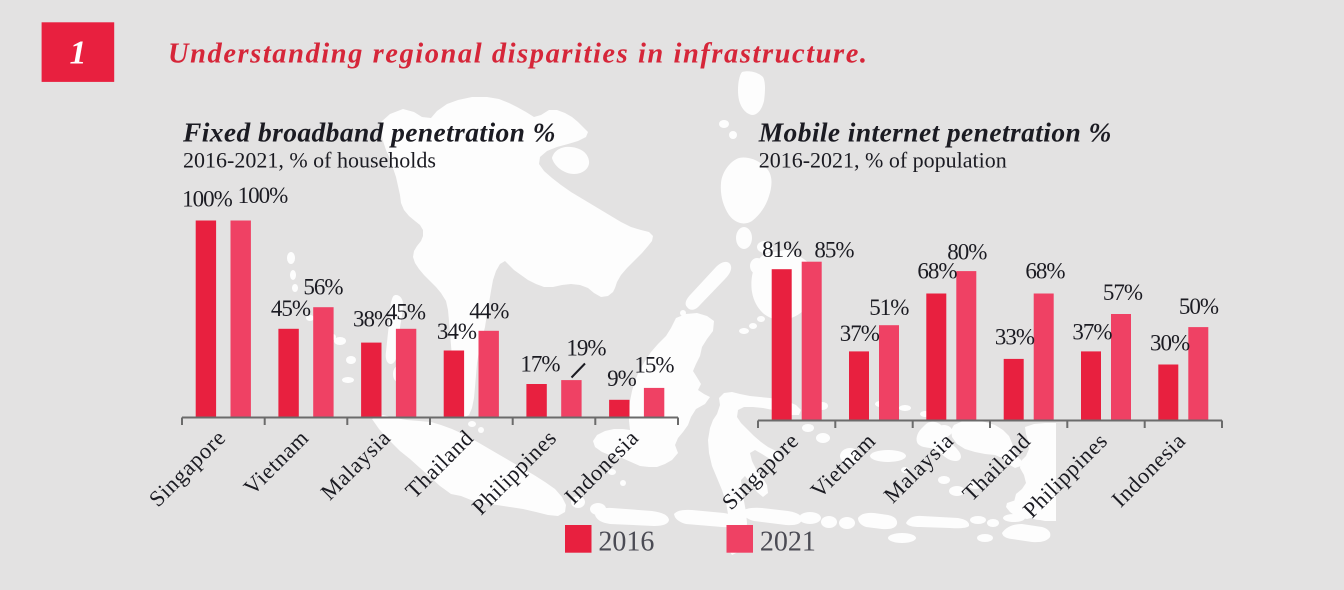 This screenshot has height=590, width=1344. Describe the element at coordinates (1123, 292) in the screenshot. I see `svg-text: 57%` at that location.